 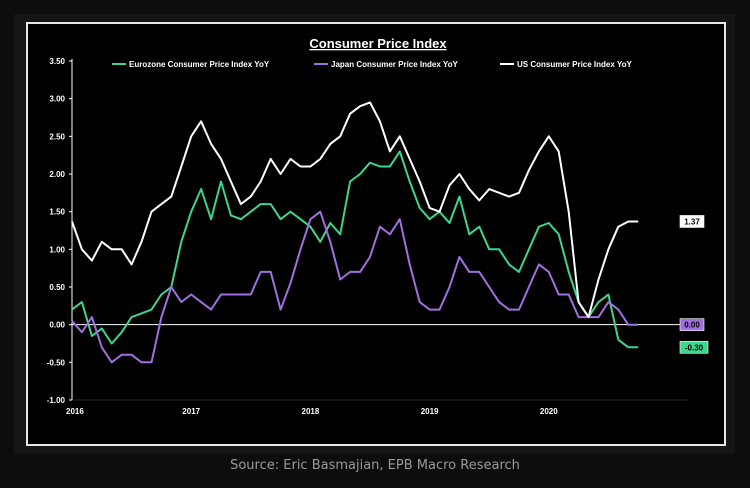 What do you see at coordinates (57, 325) in the screenshot?
I see `y-tick-label: 0.00` at bounding box center [57, 325].